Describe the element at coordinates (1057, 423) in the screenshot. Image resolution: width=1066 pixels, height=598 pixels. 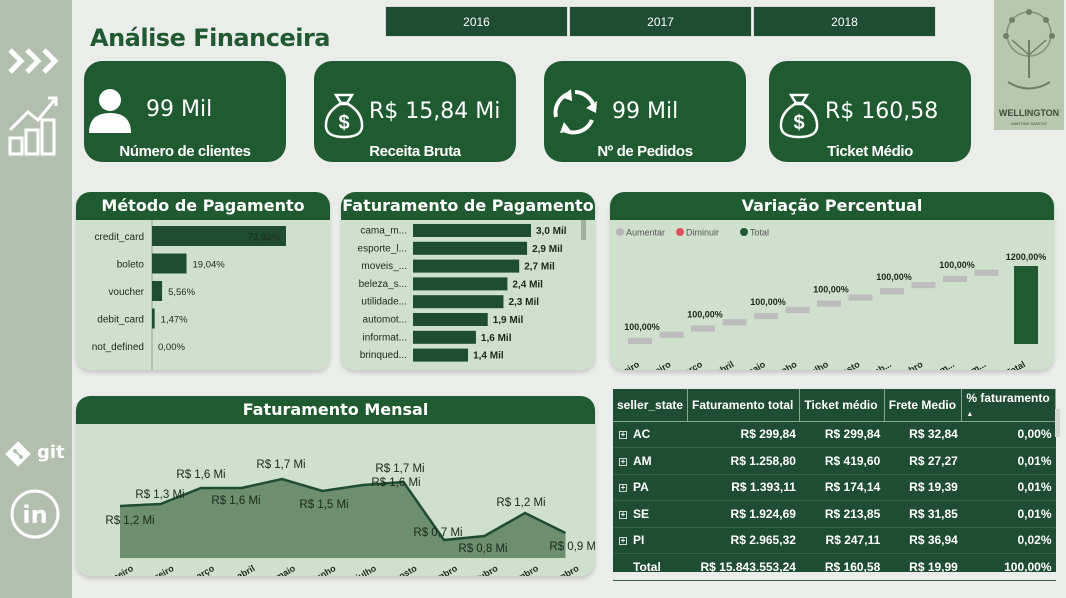
I see `table-scrollbar` at that location.